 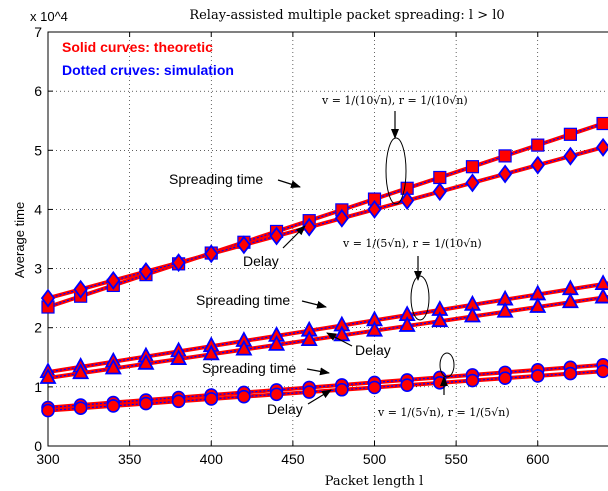 What do you see at coordinates (38, 150) in the screenshot?
I see `y-tick-label: 5` at bounding box center [38, 150].